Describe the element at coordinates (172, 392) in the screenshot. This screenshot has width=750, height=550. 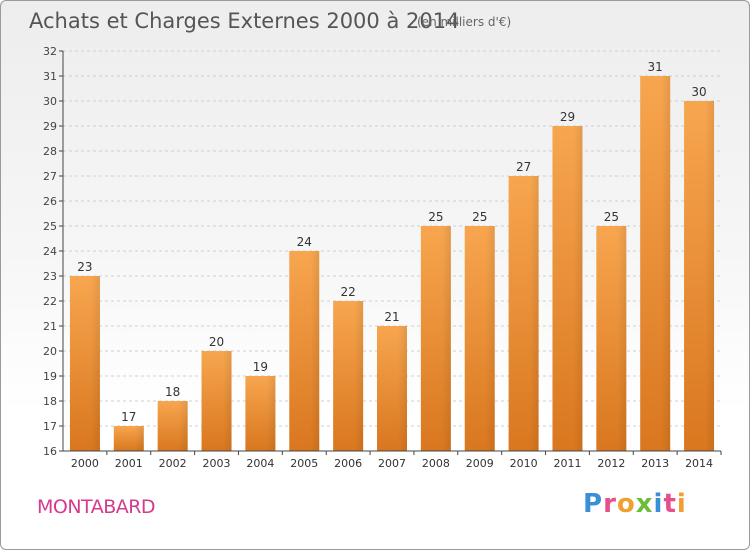
I see `data-label: 18` at that location.